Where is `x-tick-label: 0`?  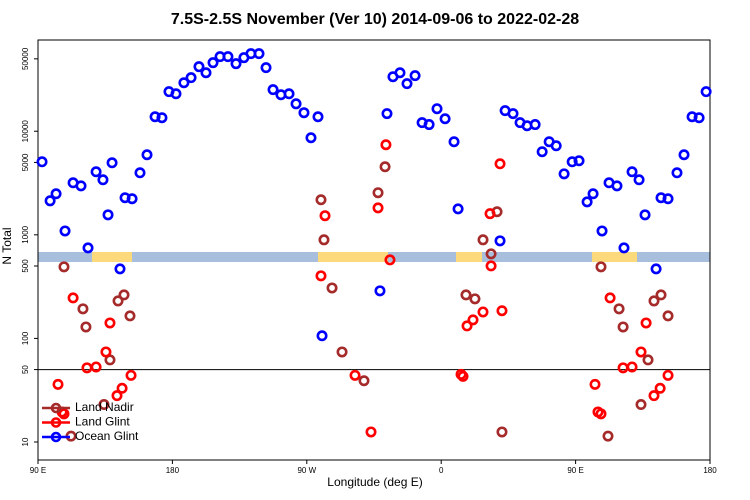 x-tick-label: 0 is located at coordinates (441, 470).